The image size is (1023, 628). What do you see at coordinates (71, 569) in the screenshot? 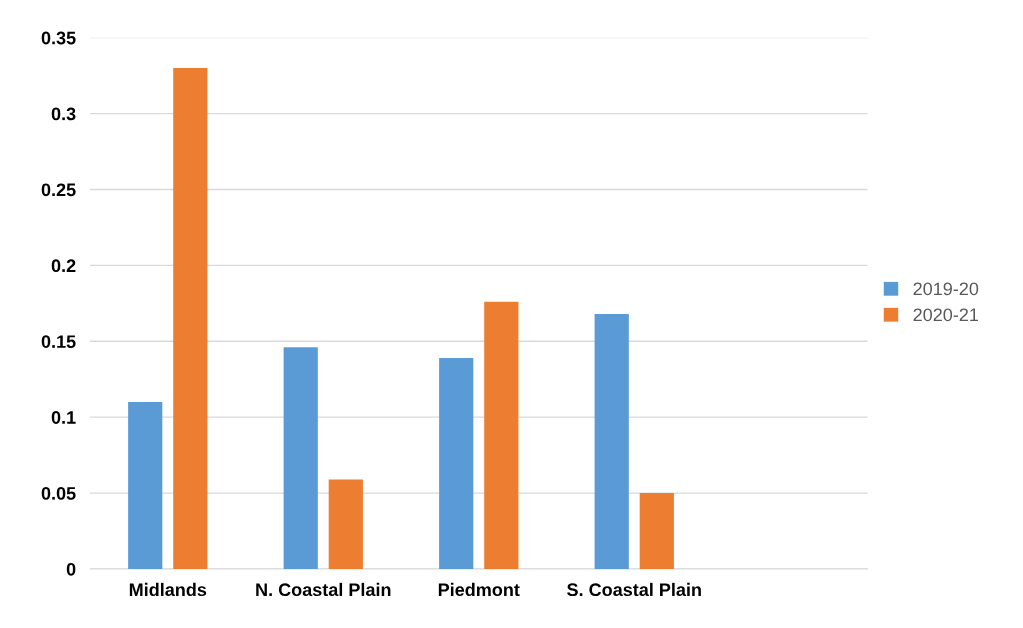
I see `y-tick-label: 0` at bounding box center [71, 569].